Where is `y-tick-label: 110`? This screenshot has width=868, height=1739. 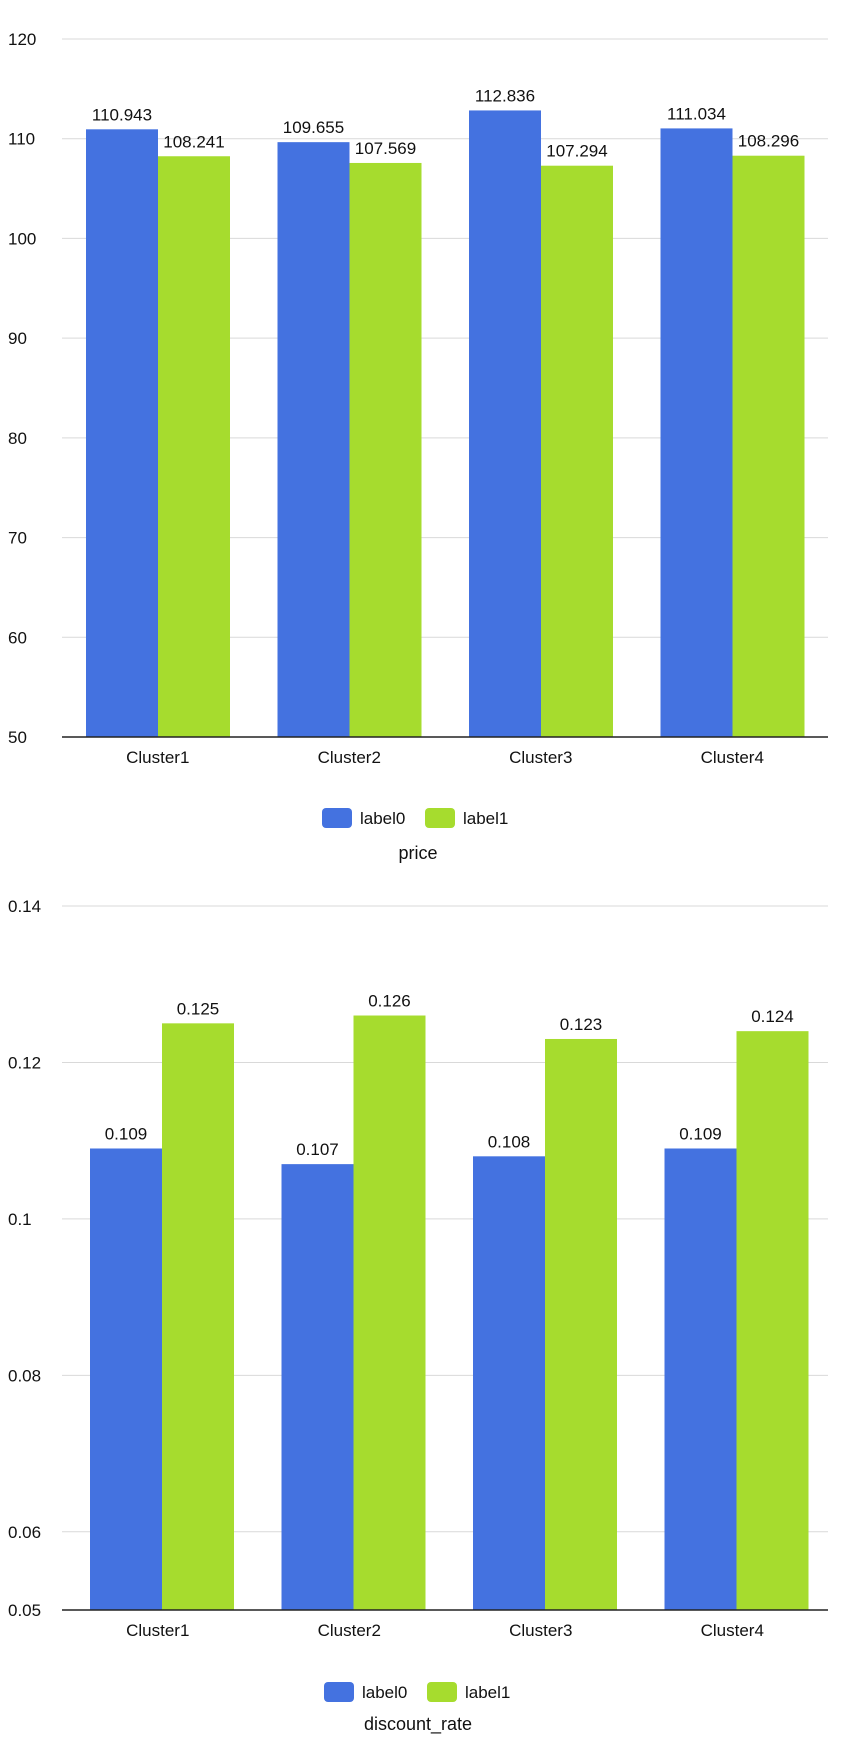
y-tick-label: 110 is located at coordinates (21, 139).